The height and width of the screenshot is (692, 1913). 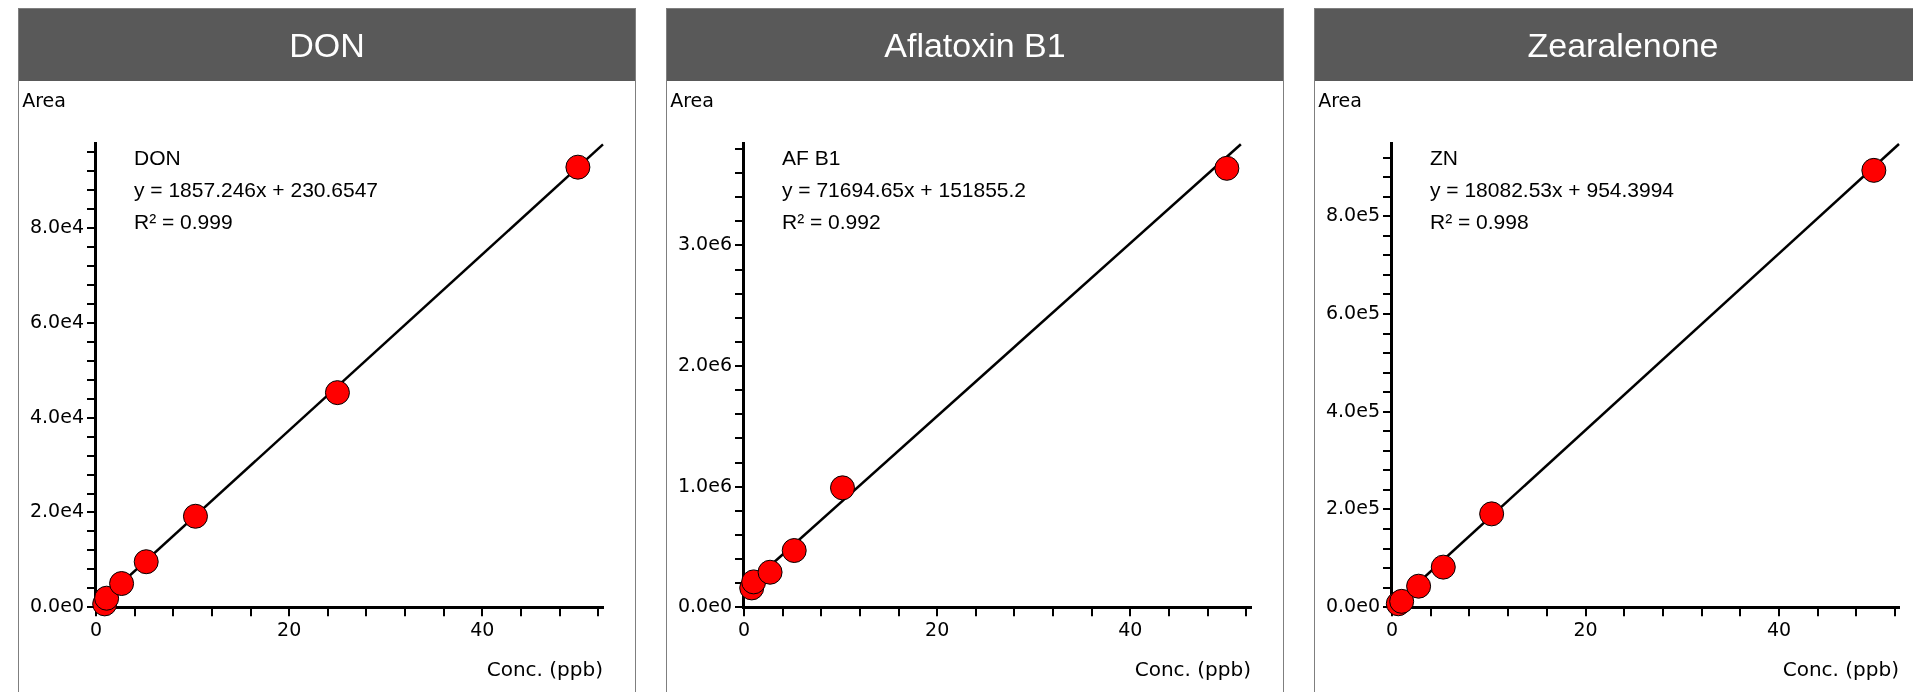 What do you see at coordinates (56, 226) in the screenshot?
I see `y-tick-label: 8.0e4` at bounding box center [56, 226].